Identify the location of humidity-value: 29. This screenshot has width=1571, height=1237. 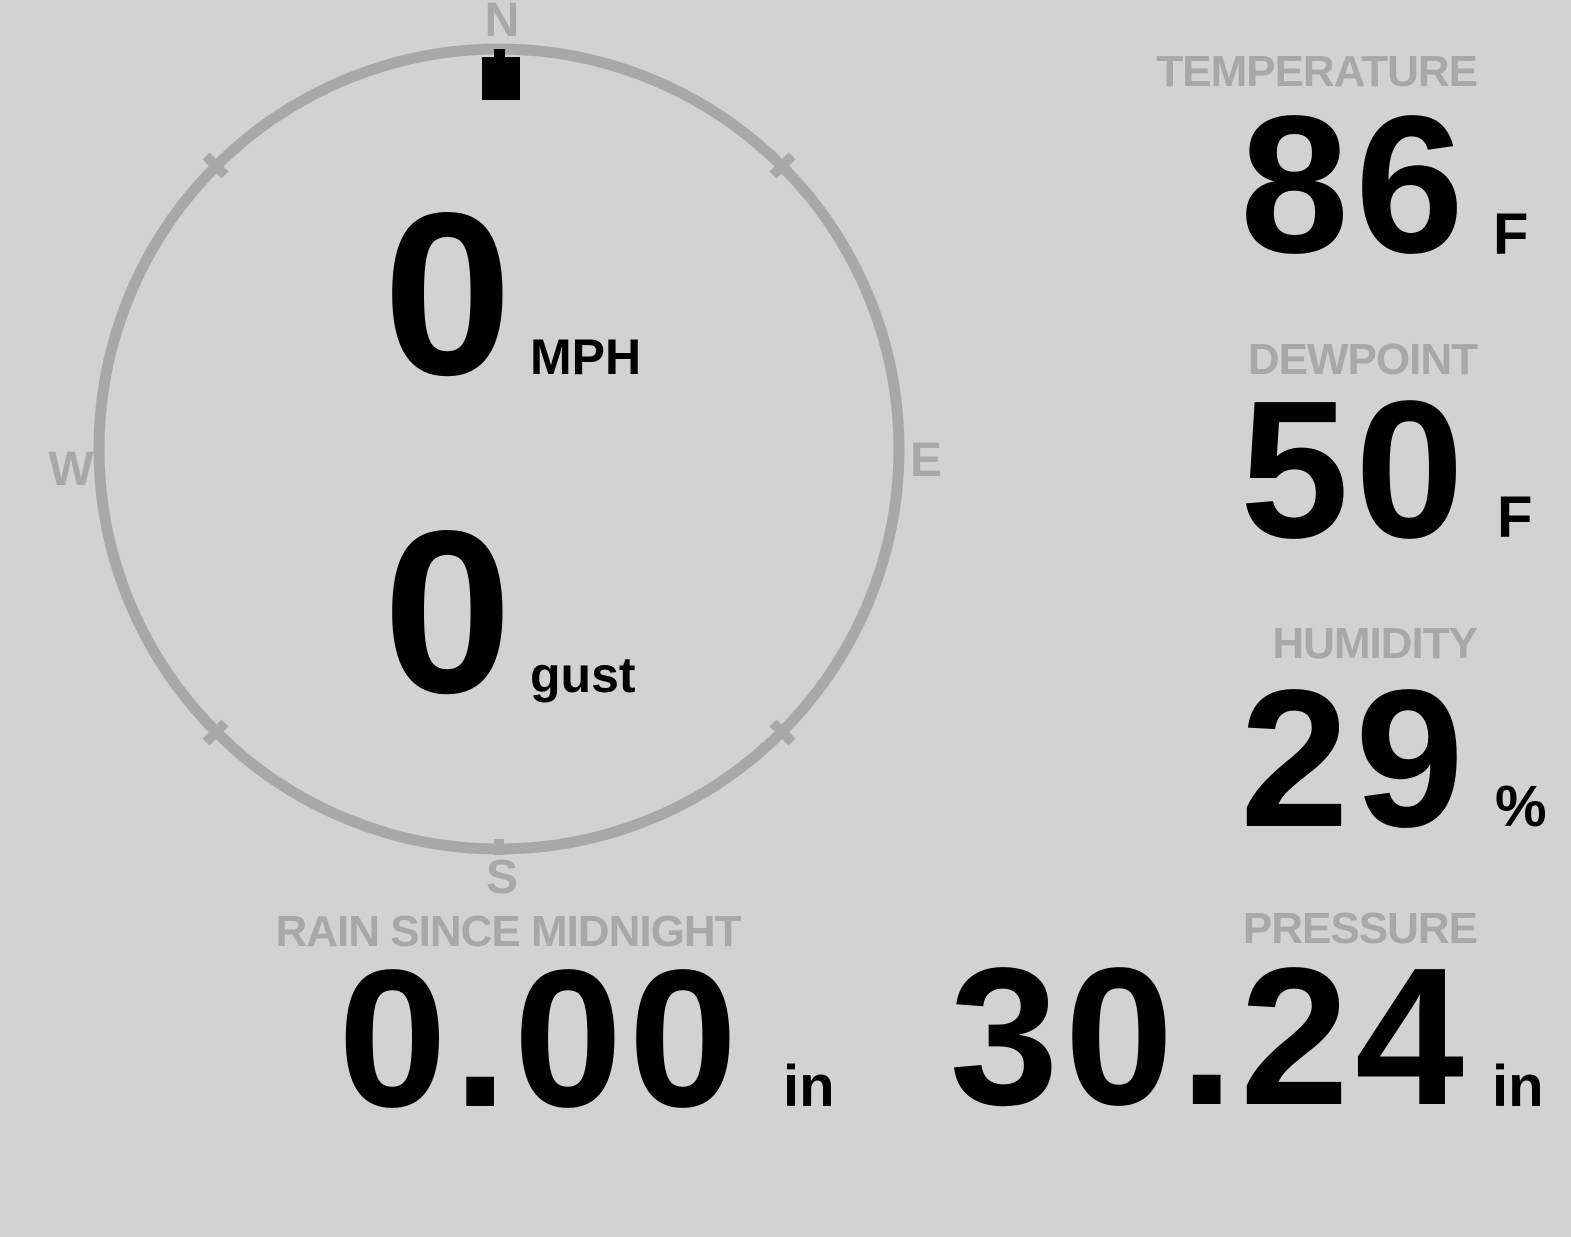
(1354, 758).